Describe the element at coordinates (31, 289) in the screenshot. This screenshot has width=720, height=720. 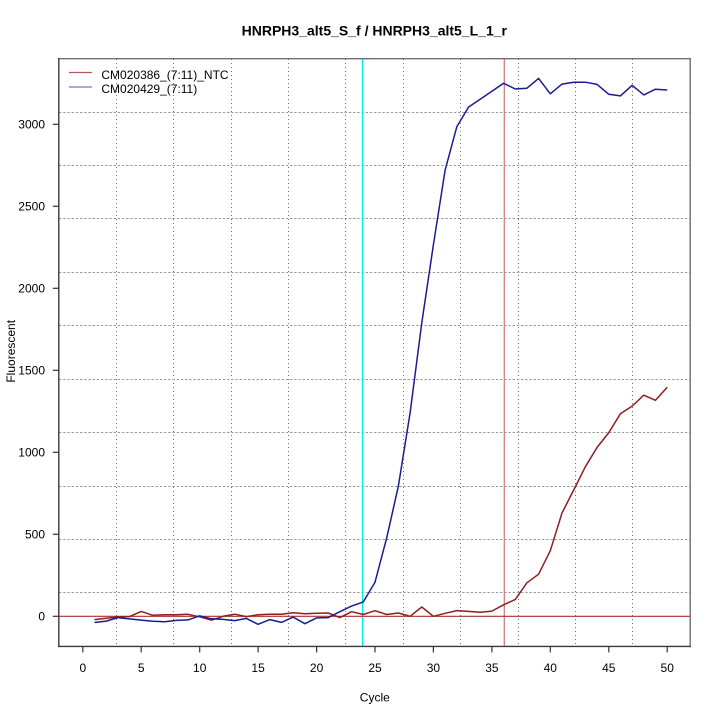
I see `svg-text: 2000` at that location.